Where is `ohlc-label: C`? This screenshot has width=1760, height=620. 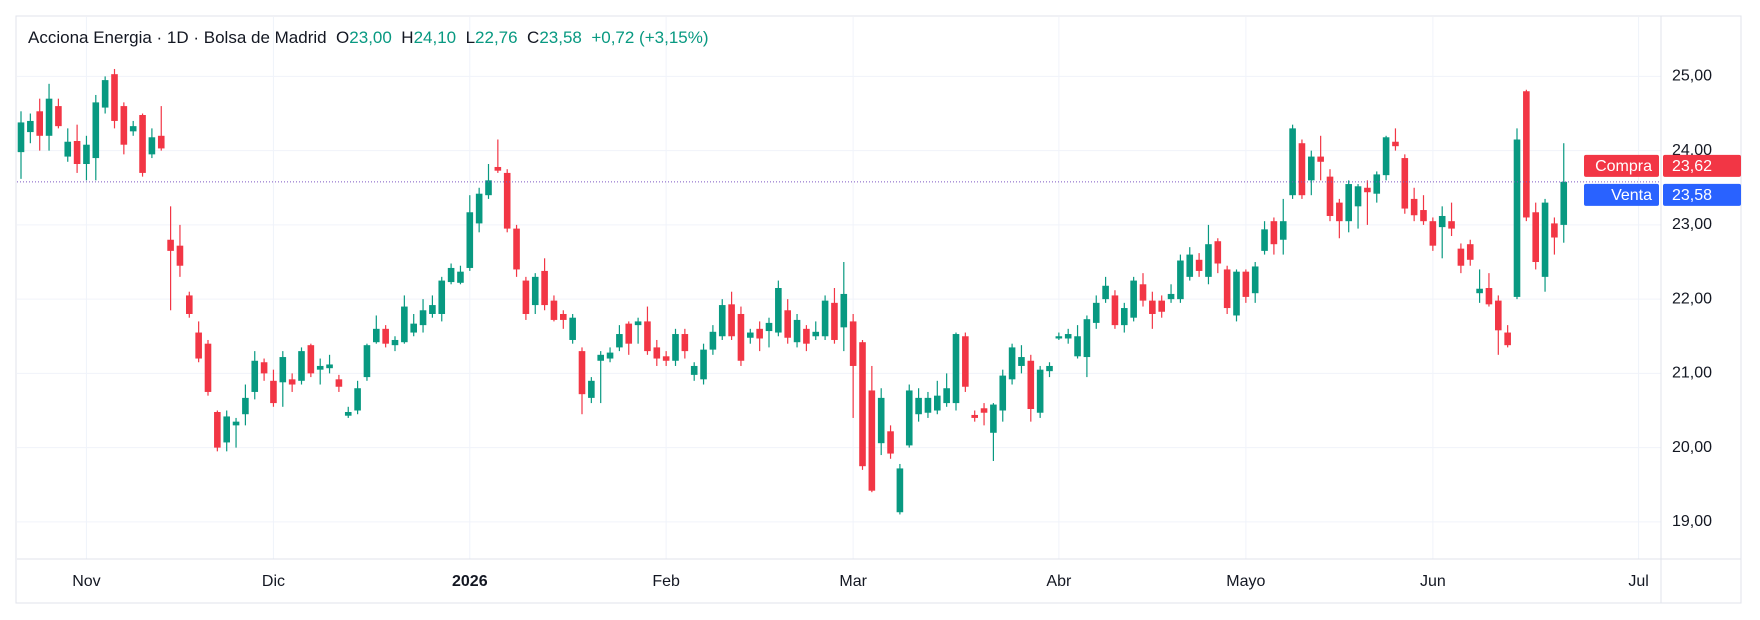 ohlc-label: C is located at coordinates (533, 37).